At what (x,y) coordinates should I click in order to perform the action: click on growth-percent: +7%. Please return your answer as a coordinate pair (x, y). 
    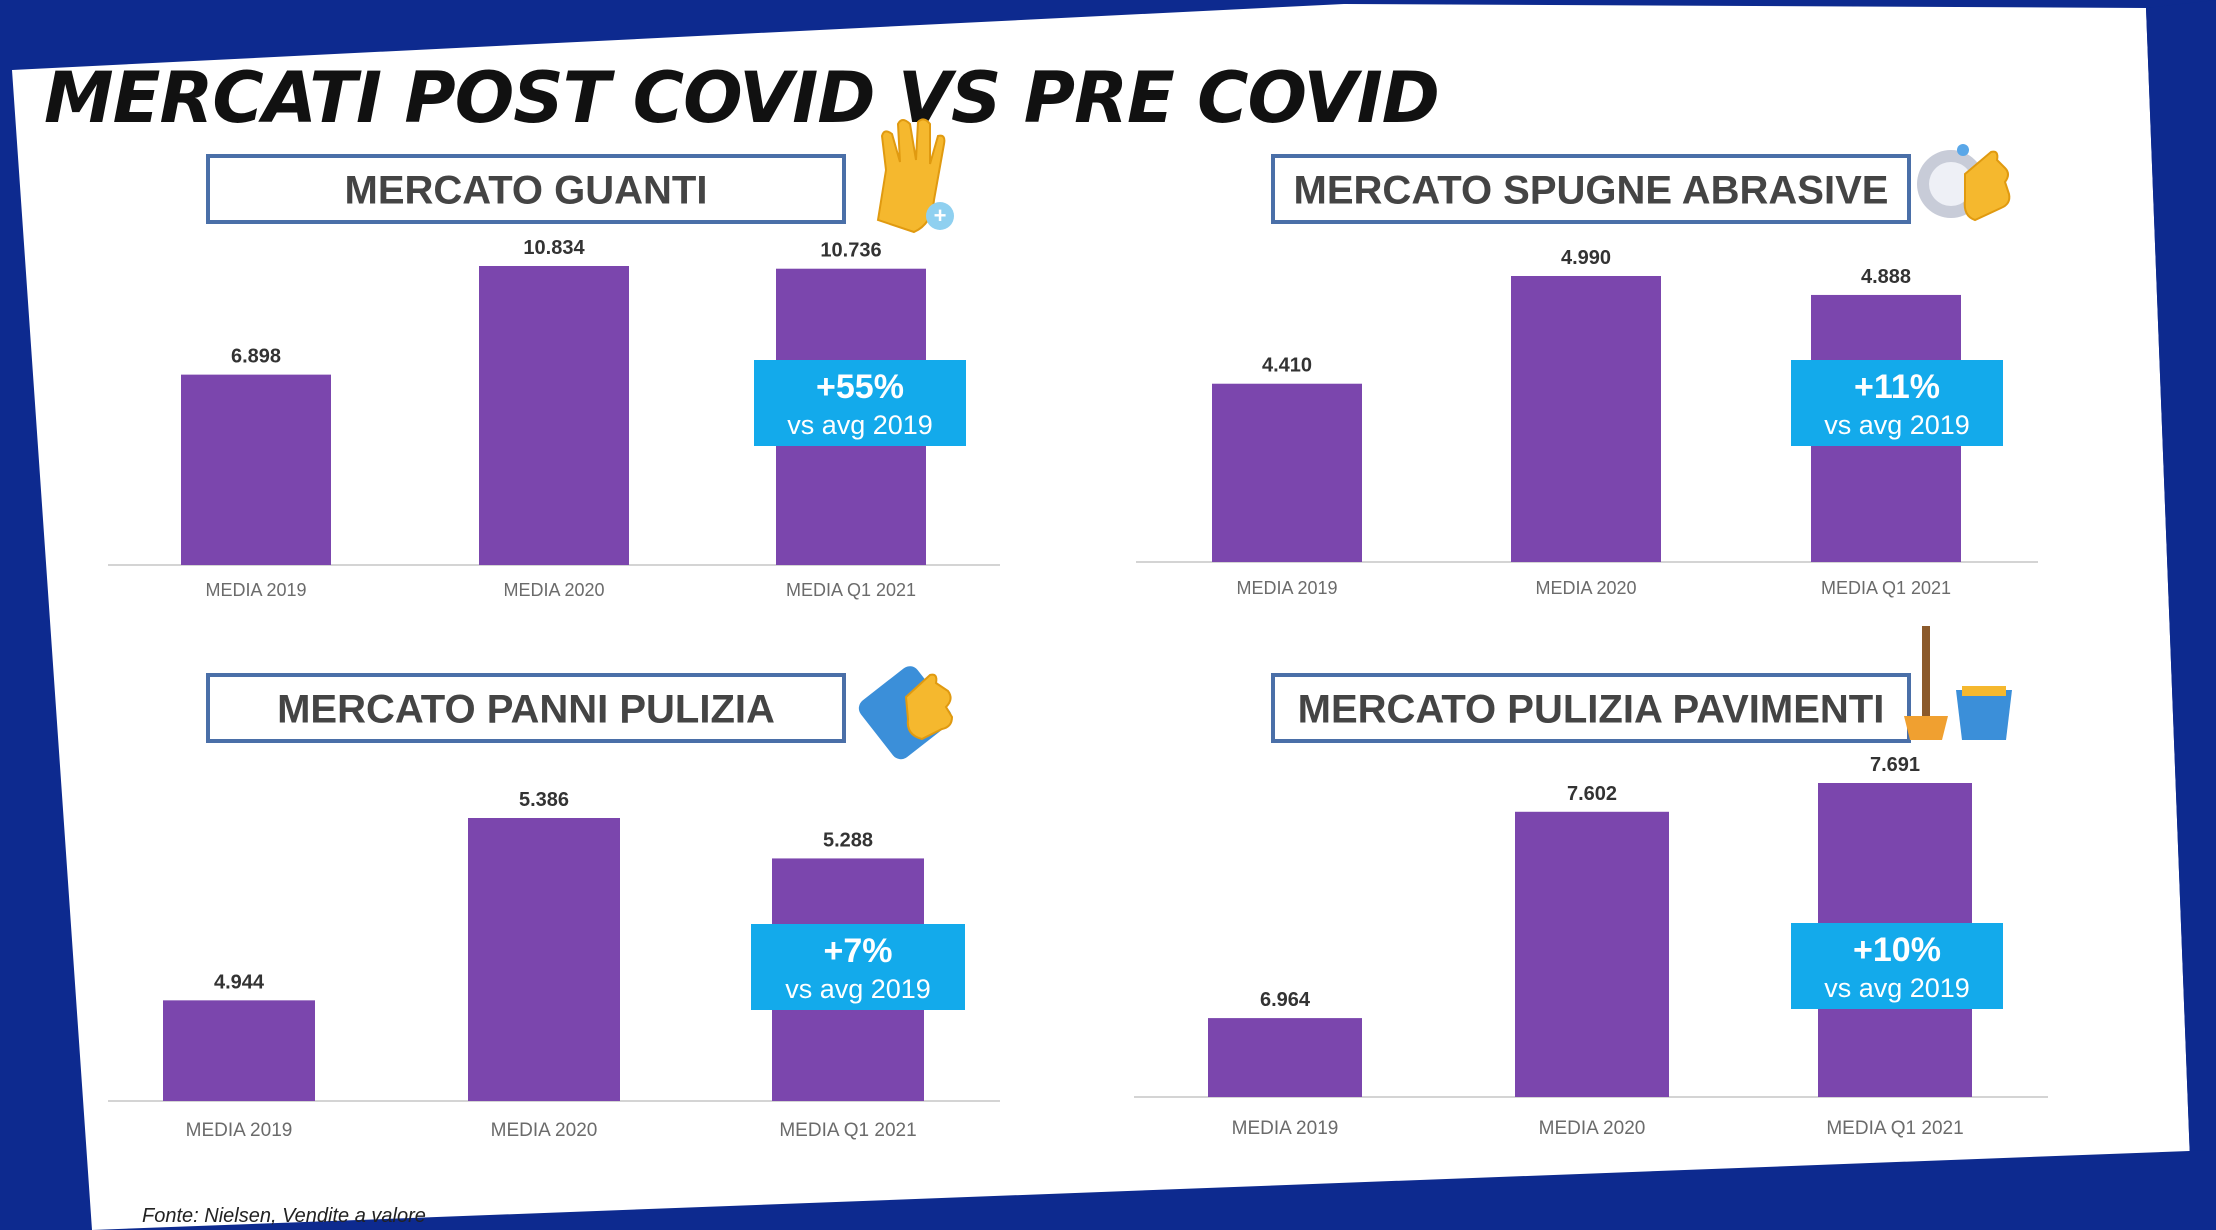
    Looking at the image, I should click on (858, 951).